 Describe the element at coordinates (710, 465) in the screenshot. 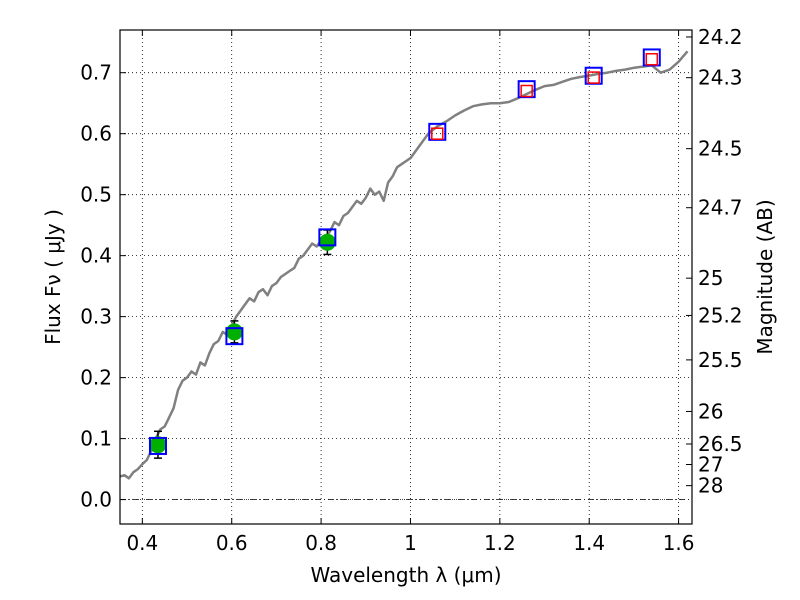

I see `right-tick-label: 27` at that location.